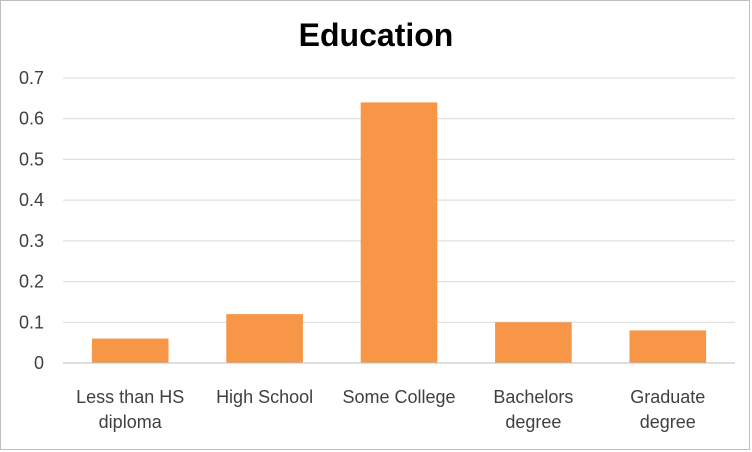 The image size is (752, 452). I want to click on x-tick-label: Some College, so click(398, 397).